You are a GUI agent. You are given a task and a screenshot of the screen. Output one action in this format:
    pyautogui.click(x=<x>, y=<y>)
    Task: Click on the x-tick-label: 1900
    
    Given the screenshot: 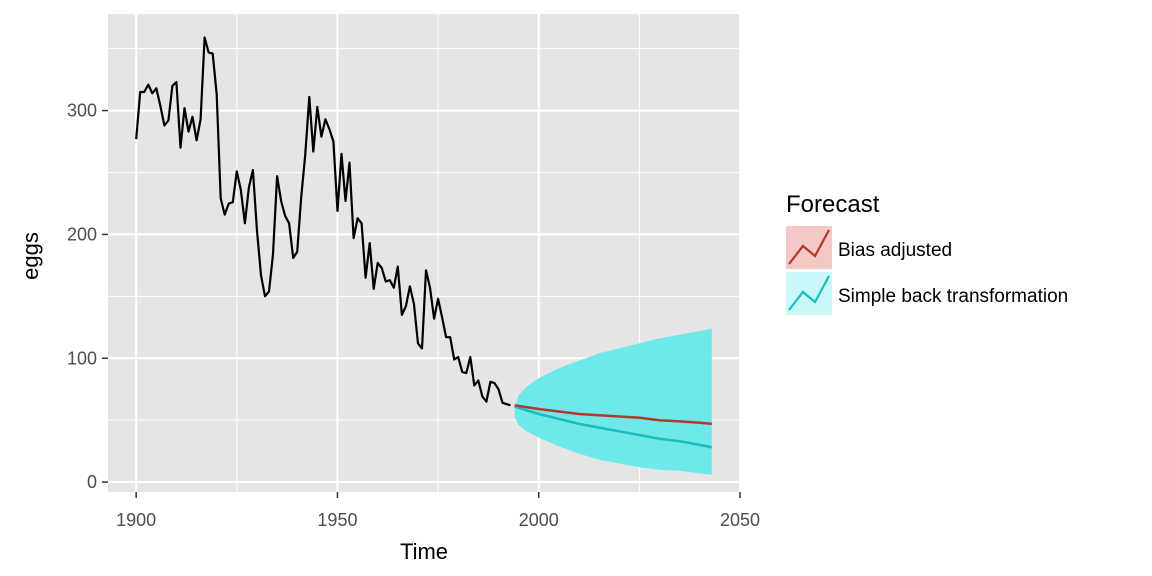 What is the action you would take?
    pyautogui.click(x=136, y=520)
    